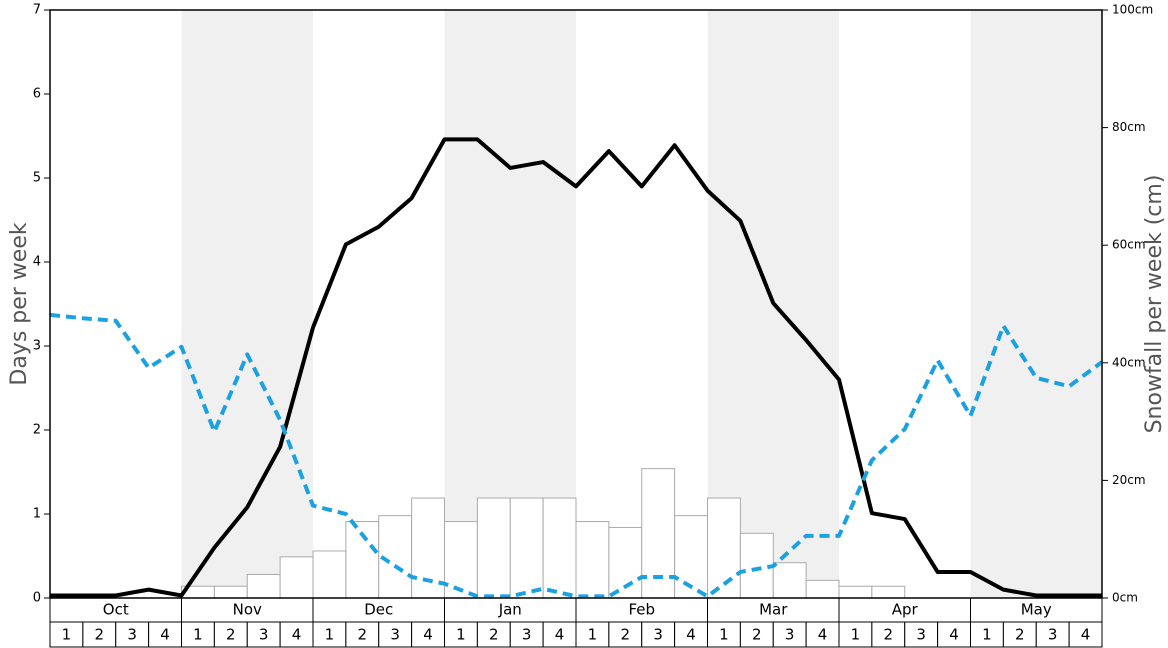  I want to click on y2-tick-label: 60cm, so click(1129, 245).